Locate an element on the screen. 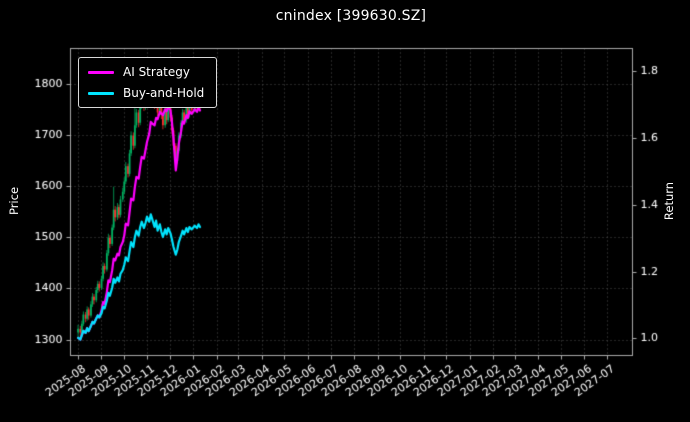 This screenshot has height=422, width=690. chart-title: cnindex [399630.SZ] is located at coordinates (351, 16).